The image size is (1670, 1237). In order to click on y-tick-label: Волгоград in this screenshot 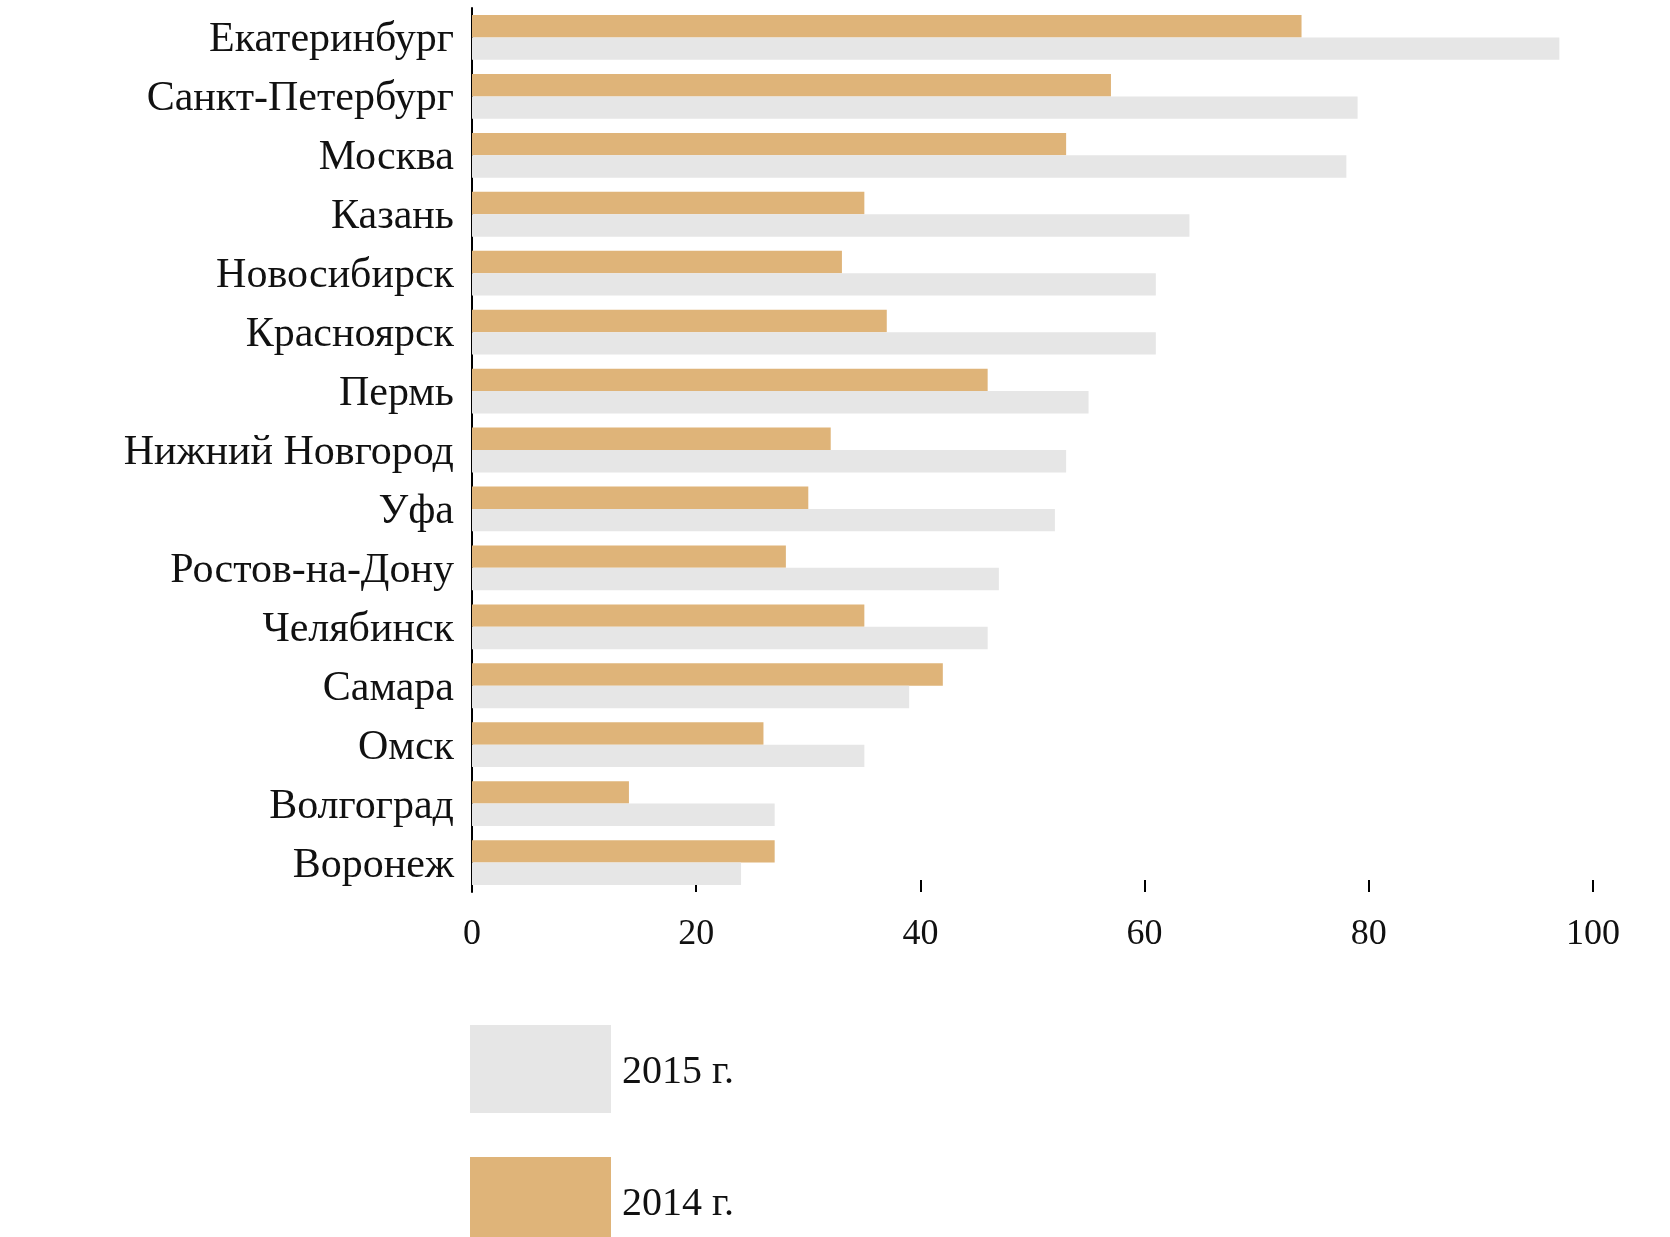, I will do `click(361, 803)`.